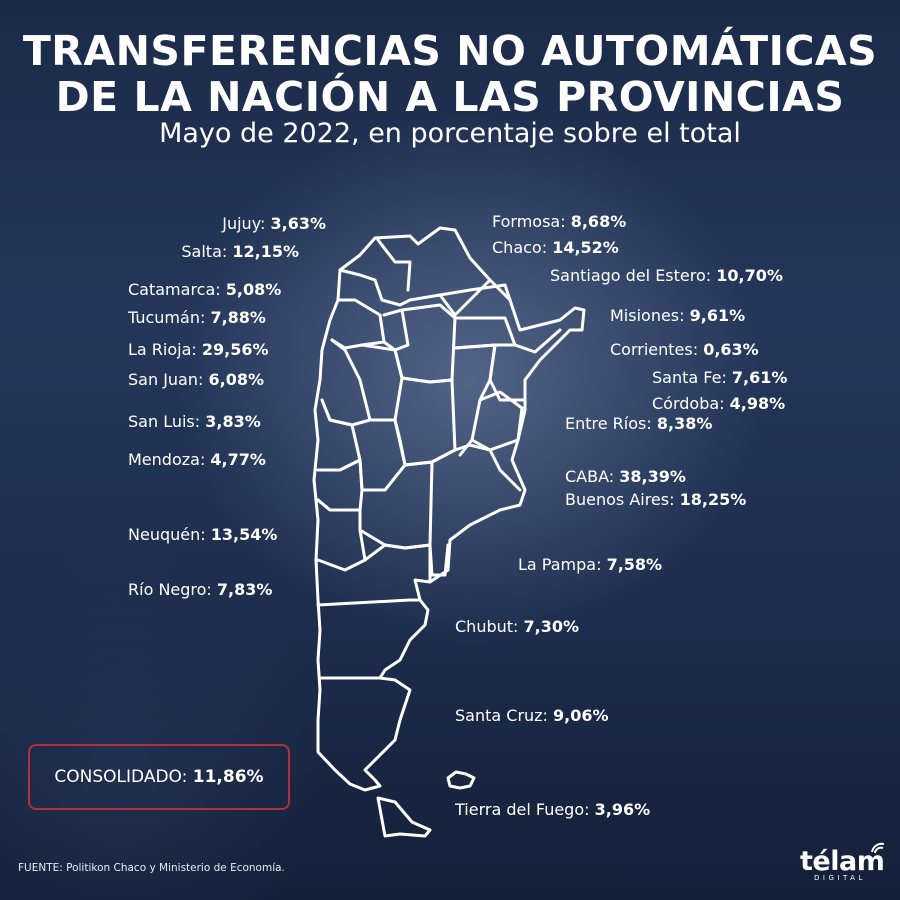  I want to click on label-chubut-value: 7,30%, so click(551, 626).